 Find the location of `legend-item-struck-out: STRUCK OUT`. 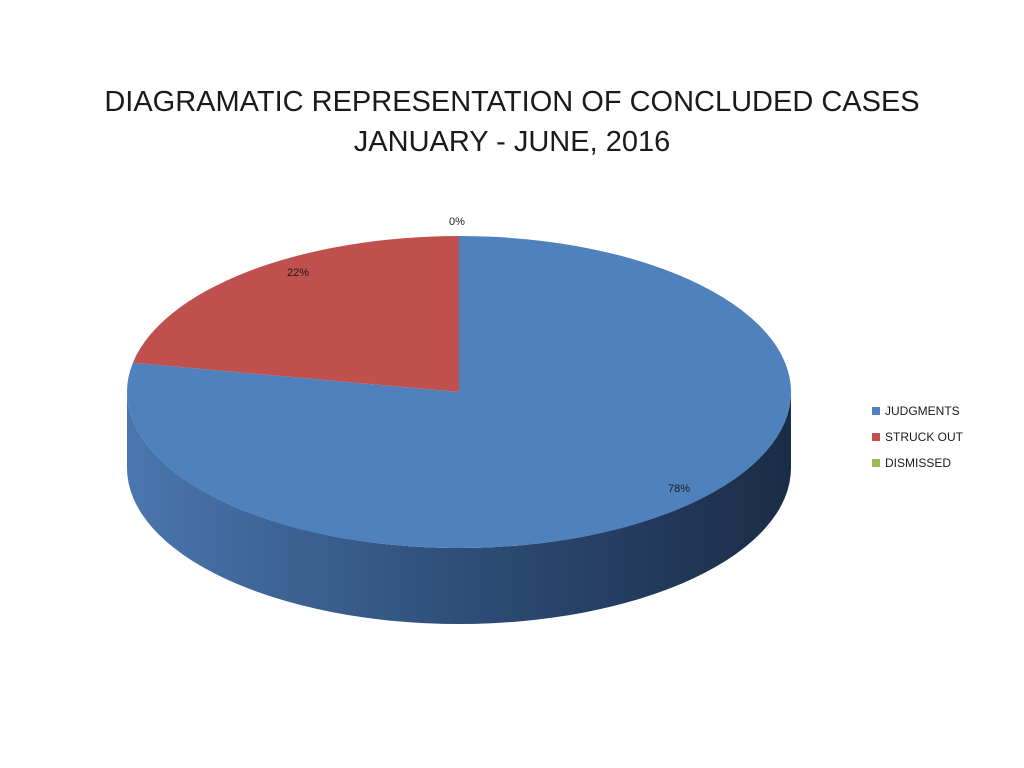

legend-item-struck-out: STRUCK OUT is located at coordinates (942, 437).